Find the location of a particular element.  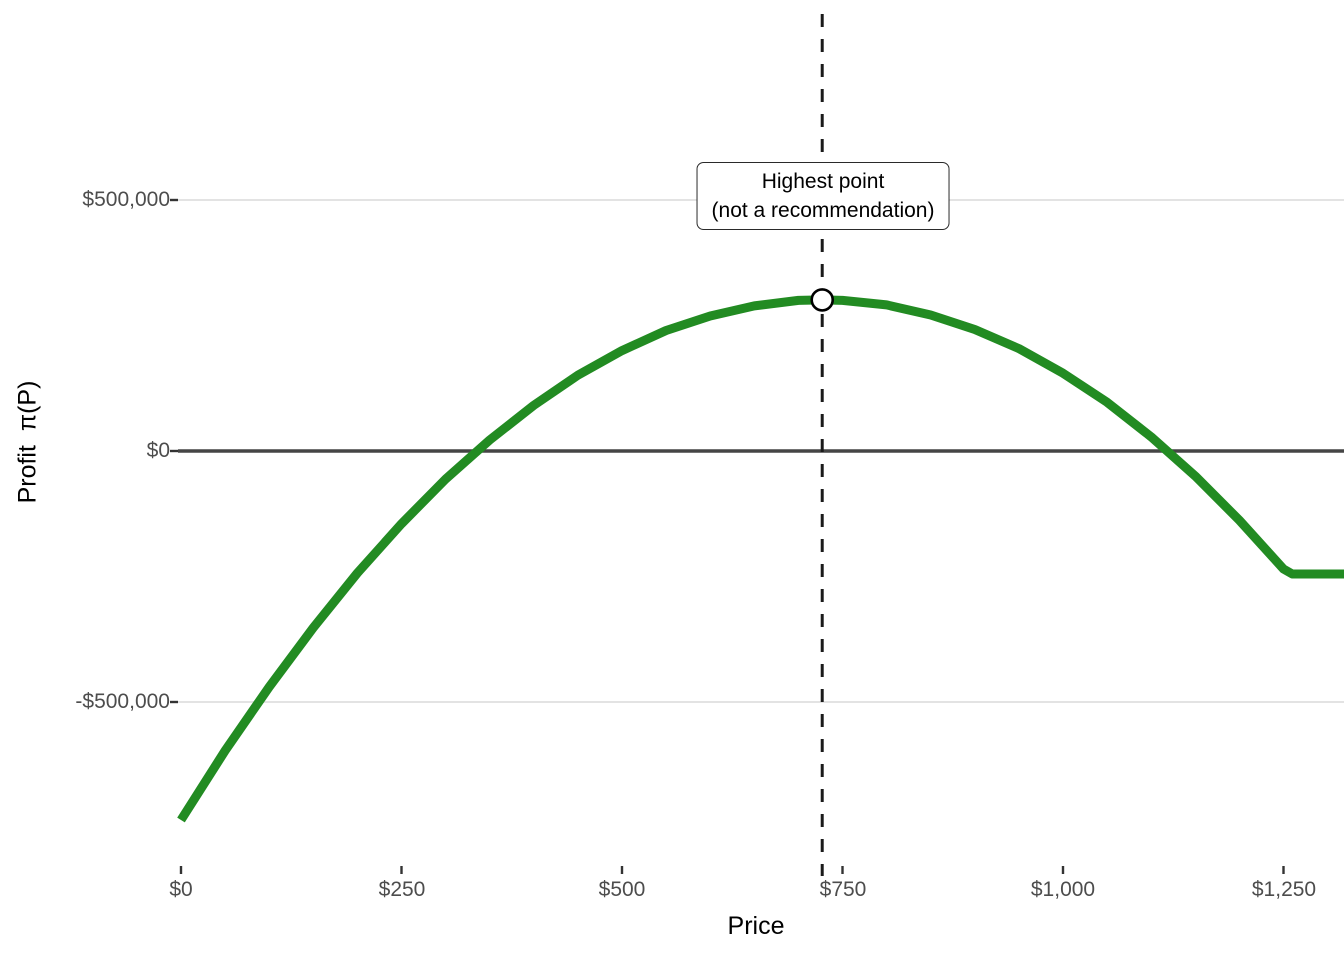

x-tick-label-500: $500 is located at coordinates (622, 889).